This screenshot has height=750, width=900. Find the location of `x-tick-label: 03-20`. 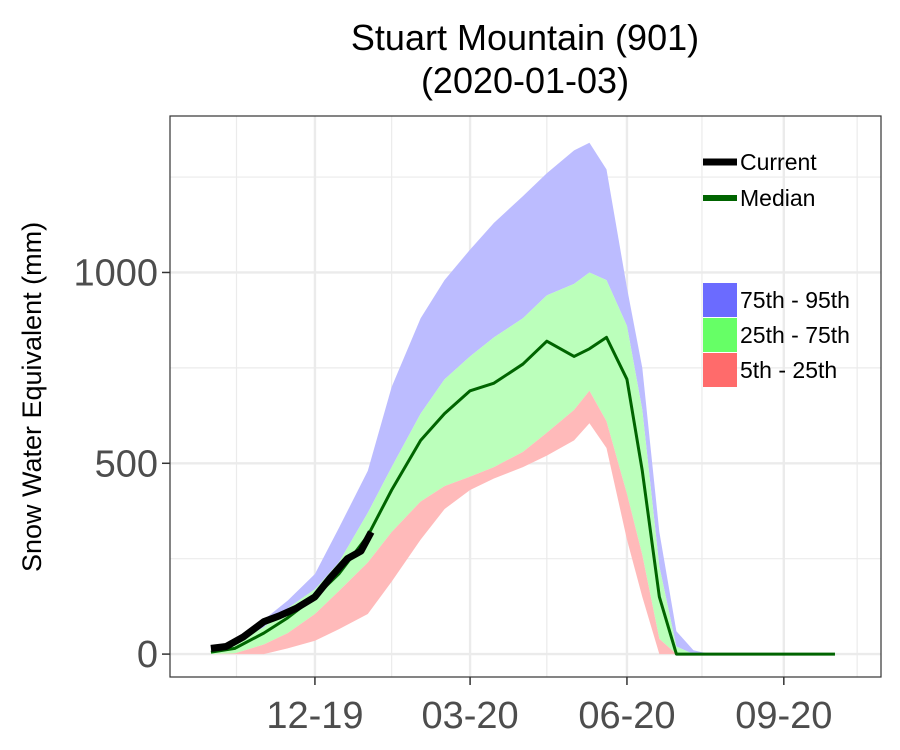

x-tick-label: 03-20 is located at coordinates (469, 716).